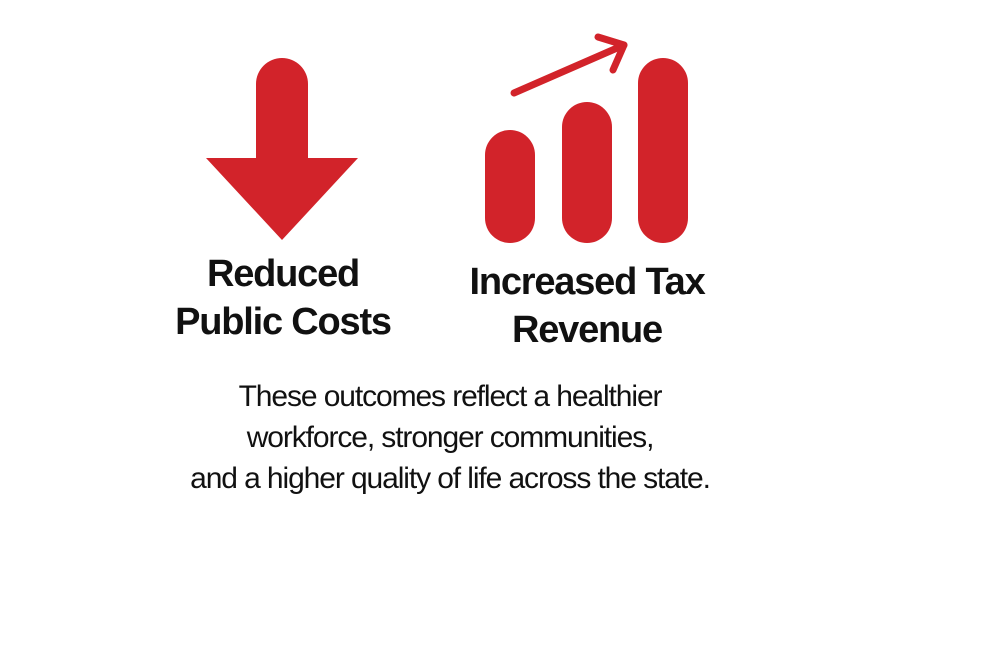 The width and height of the screenshot is (997, 668). I want to click on arrow-down-icon, so click(282, 149).